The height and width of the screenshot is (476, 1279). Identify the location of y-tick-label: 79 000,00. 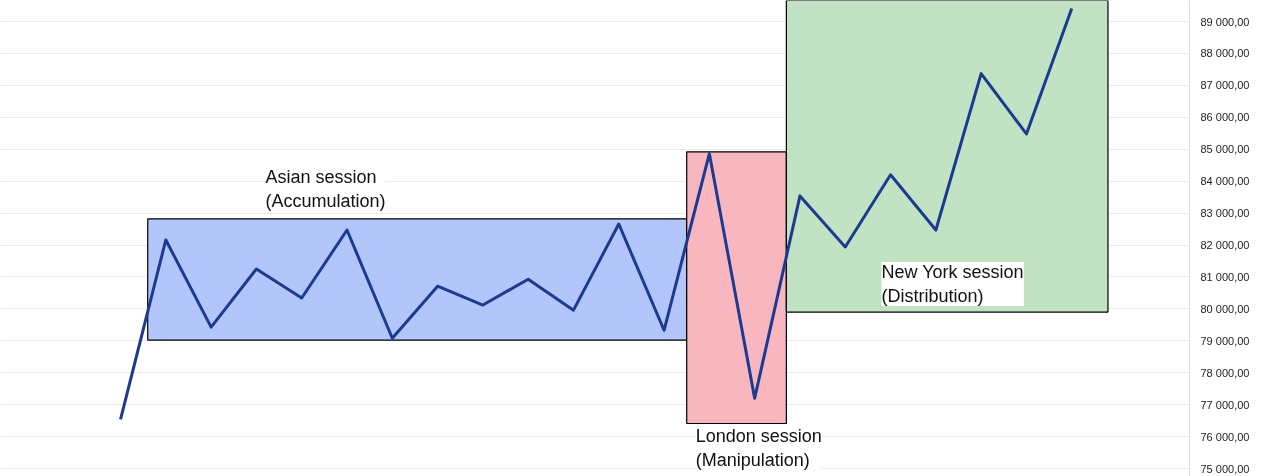
(1225, 340).